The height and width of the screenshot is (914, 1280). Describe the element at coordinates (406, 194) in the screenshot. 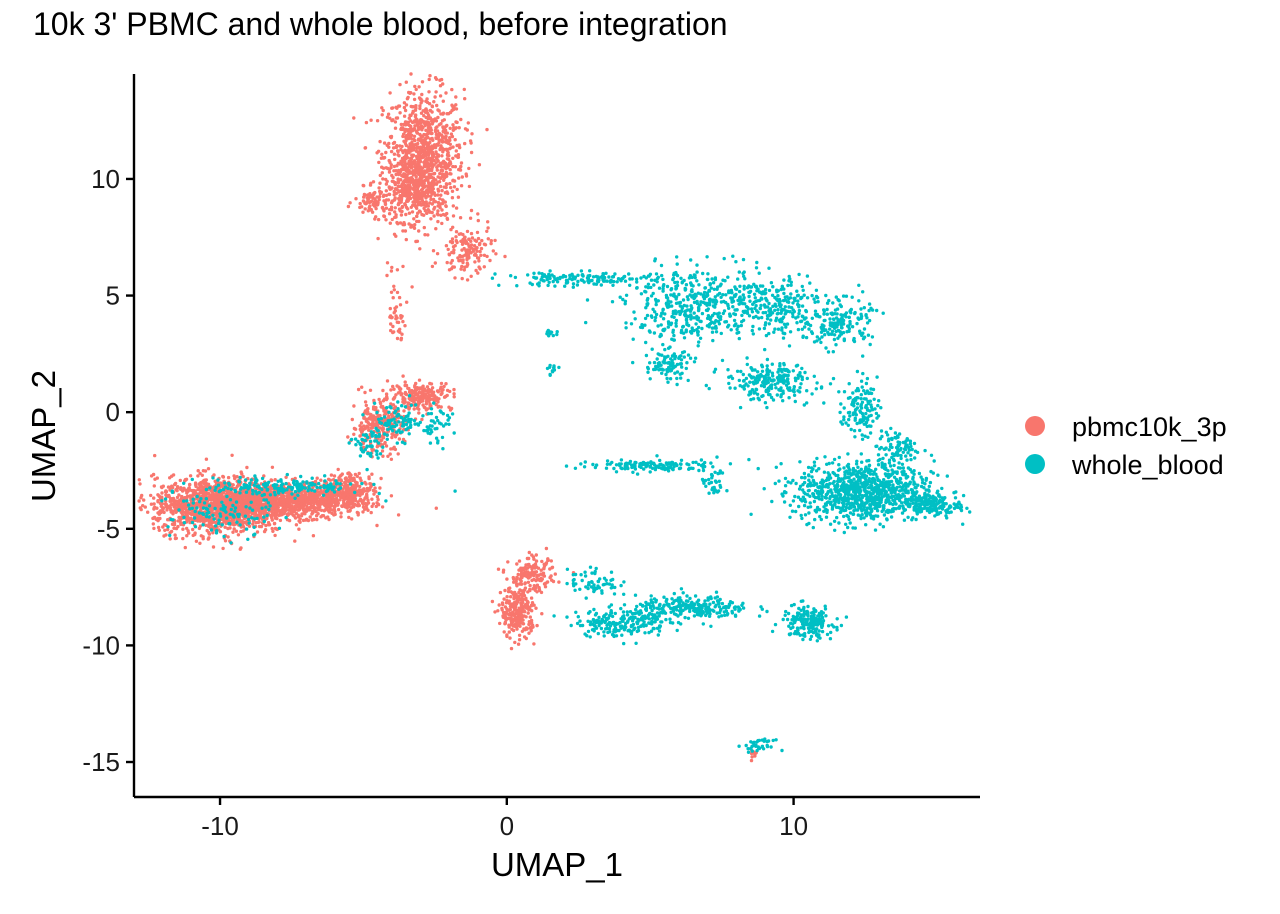

I see `cluster-point-group` at that location.